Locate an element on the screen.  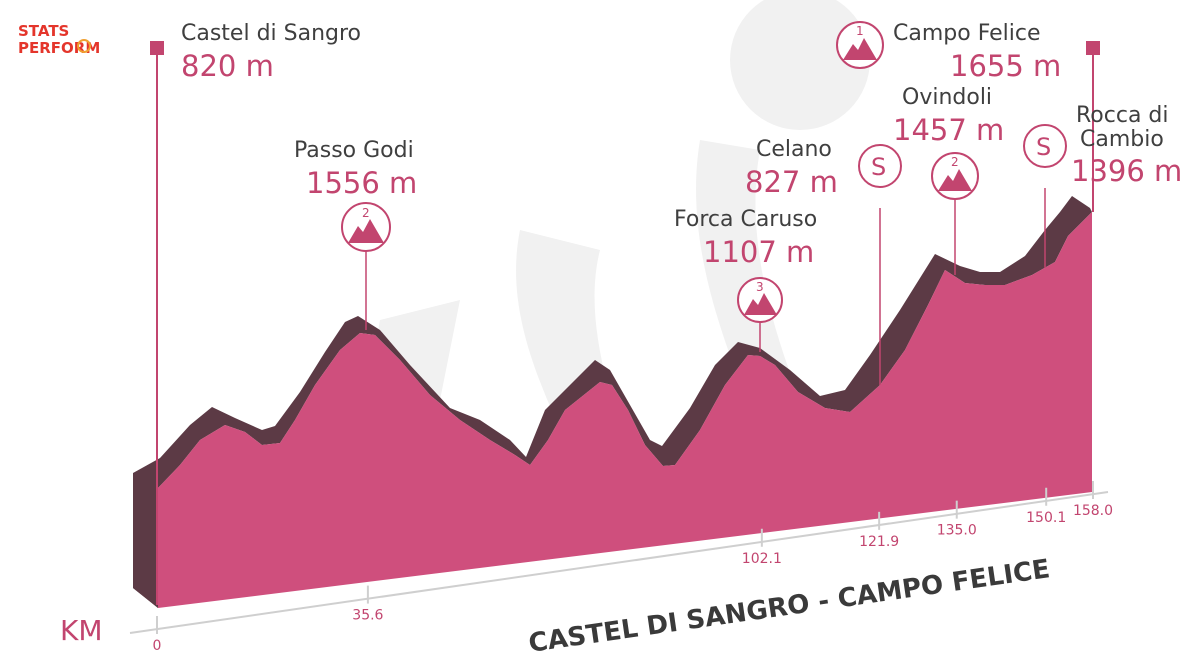
rocca-name-line1: Rocca di is located at coordinates (1122, 115).